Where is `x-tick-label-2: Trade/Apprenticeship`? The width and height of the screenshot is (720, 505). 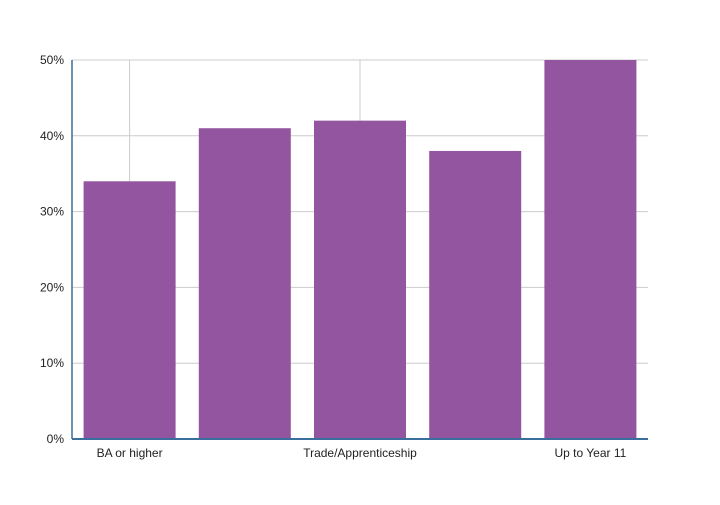
x-tick-label-2: Trade/Apprenticeship is located at coordinates (360, 453).